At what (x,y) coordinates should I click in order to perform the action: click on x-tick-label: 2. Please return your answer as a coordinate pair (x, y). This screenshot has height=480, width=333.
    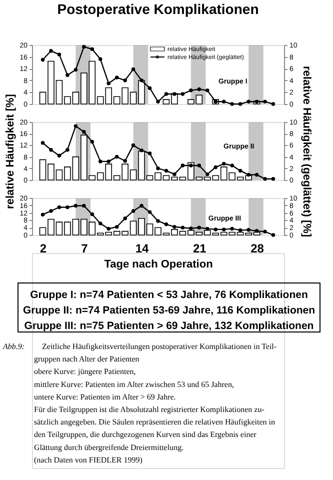
    Looking at the image, I should click on (43, 249).